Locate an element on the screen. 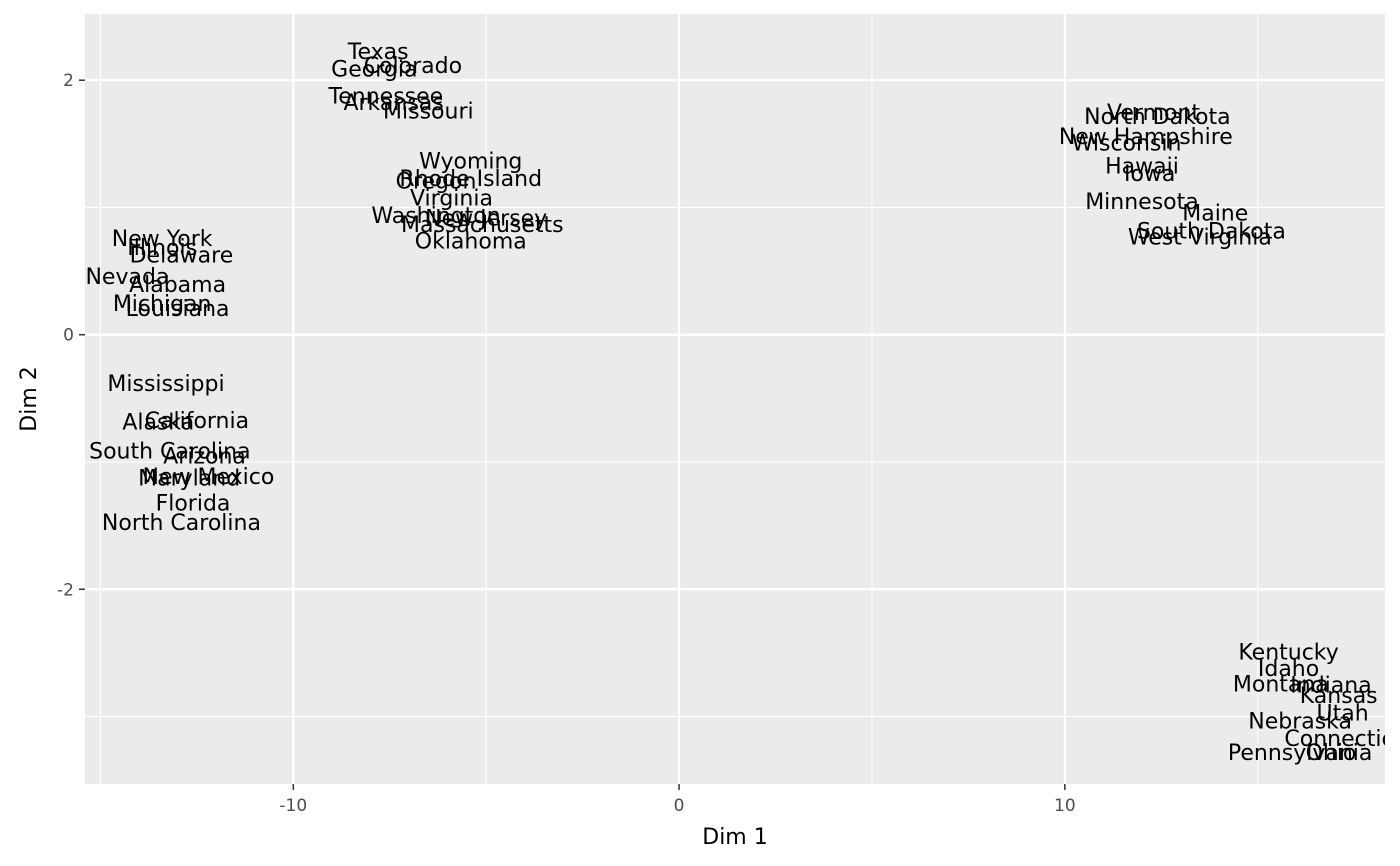 Image resolution: width=1400 pixels, height=866 pixels. point-label: Rhode Island is located at coordinates (470, 179).